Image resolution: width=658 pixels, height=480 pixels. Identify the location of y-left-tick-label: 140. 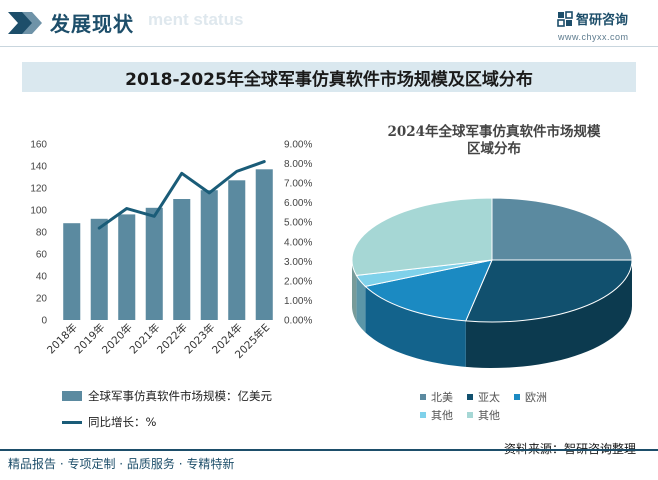
(38, 167).